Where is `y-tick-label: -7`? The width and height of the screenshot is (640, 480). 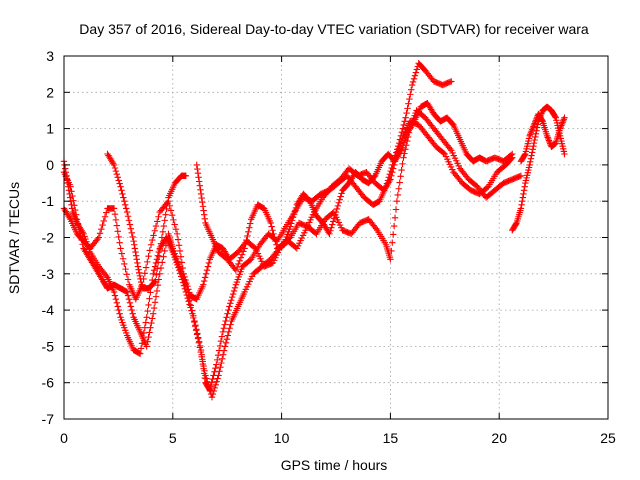
y-tick-label: -7 is located at coordinates (48, 419).